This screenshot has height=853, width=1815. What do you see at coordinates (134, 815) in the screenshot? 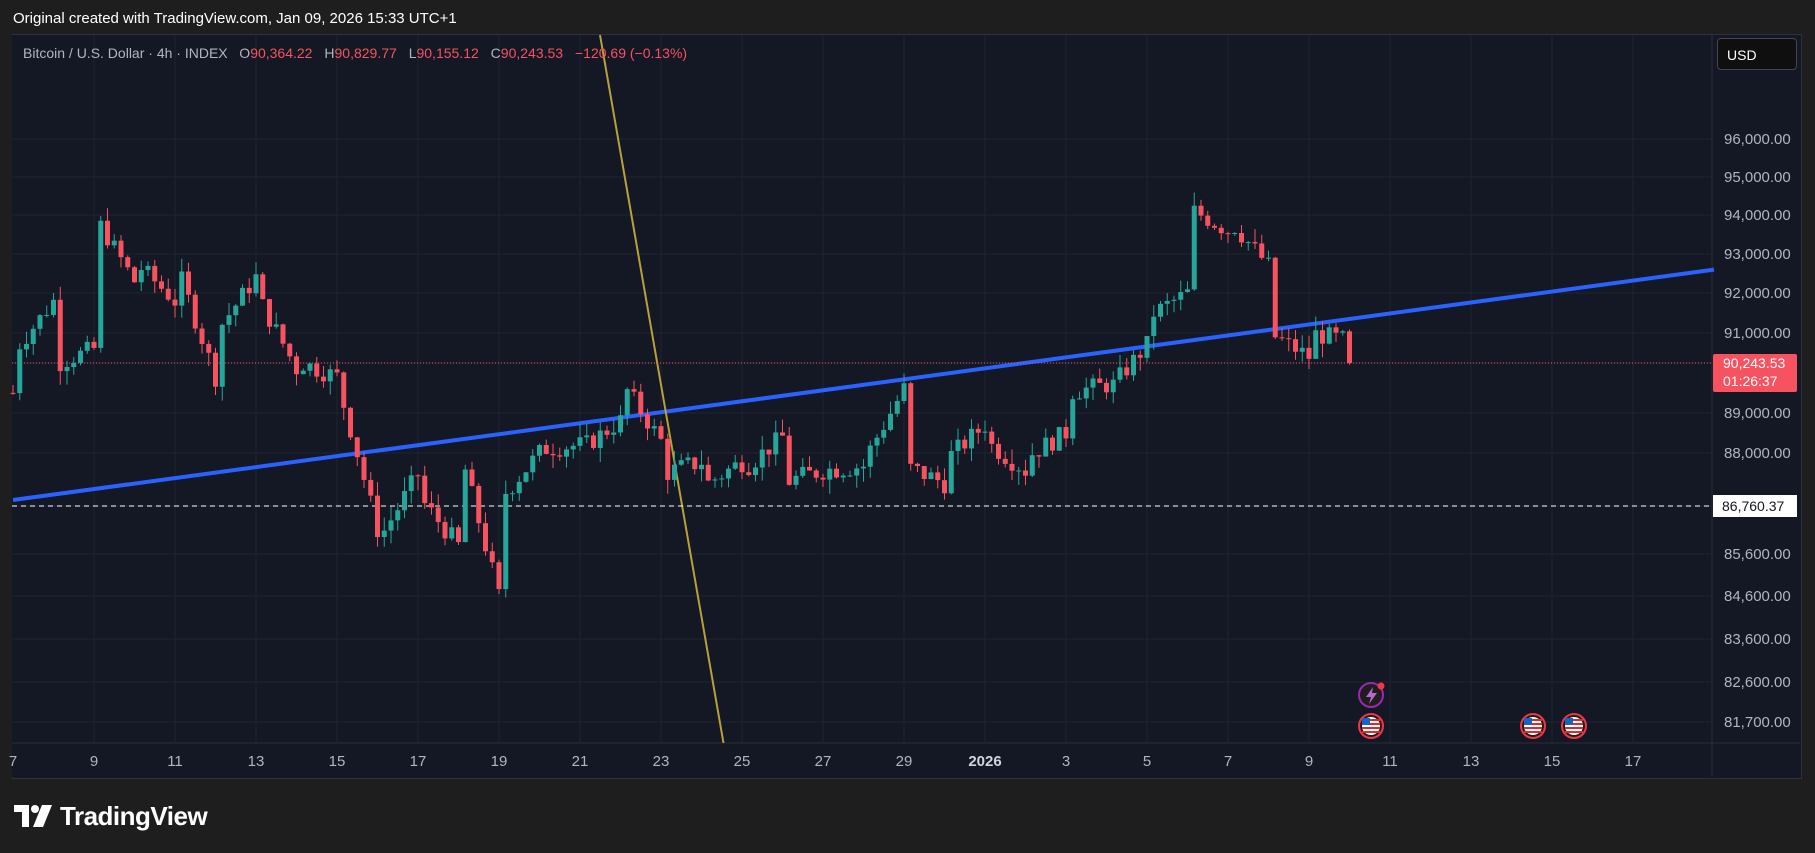
I see `brand-name: TradingView` at bounding box center [134, 815].